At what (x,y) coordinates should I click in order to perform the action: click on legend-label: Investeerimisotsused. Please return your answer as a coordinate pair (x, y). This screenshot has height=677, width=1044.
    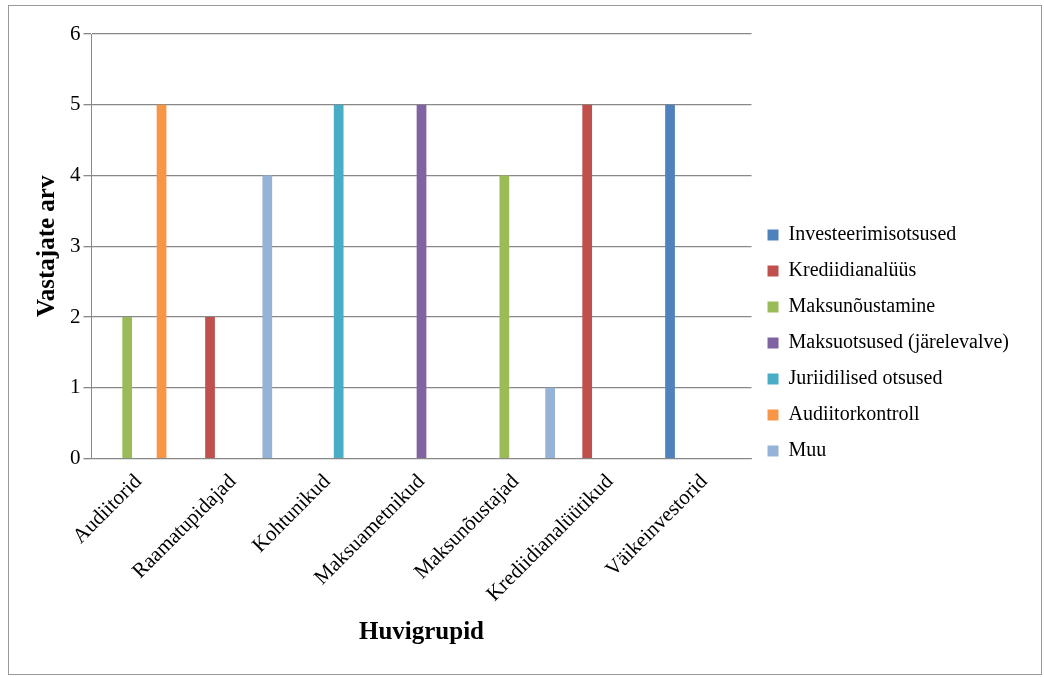
    Looking at the image, I should click on (872, 233).